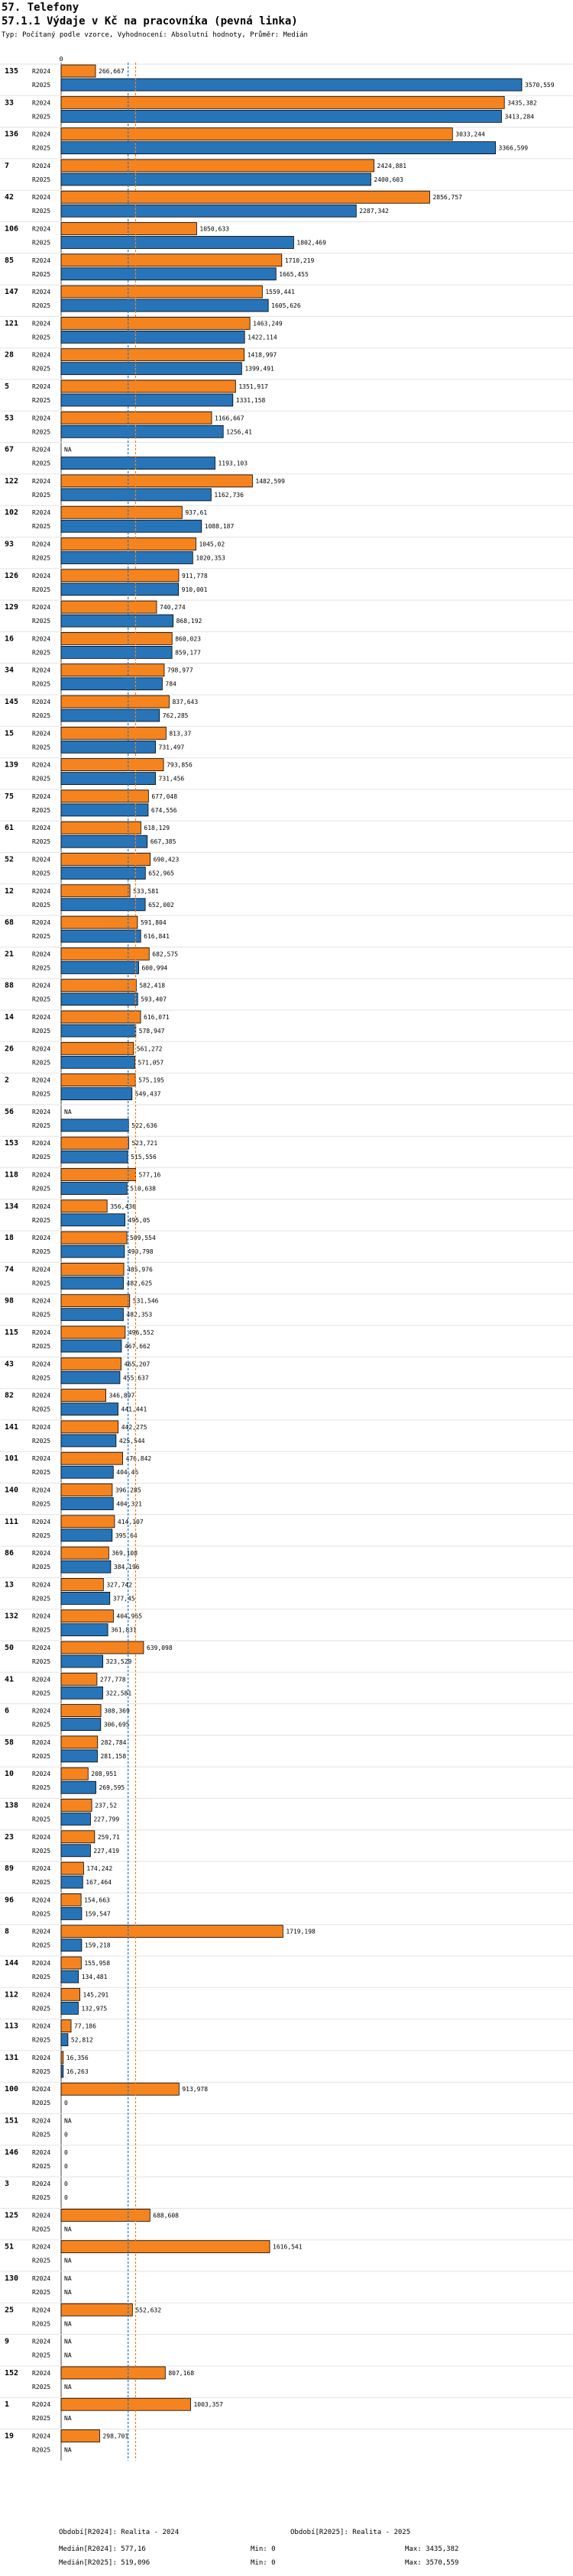  What do you see at coordinates (143, 1189) in the screenshot?
I see `data-label: 510,638` at bounding box center [143, 1189].